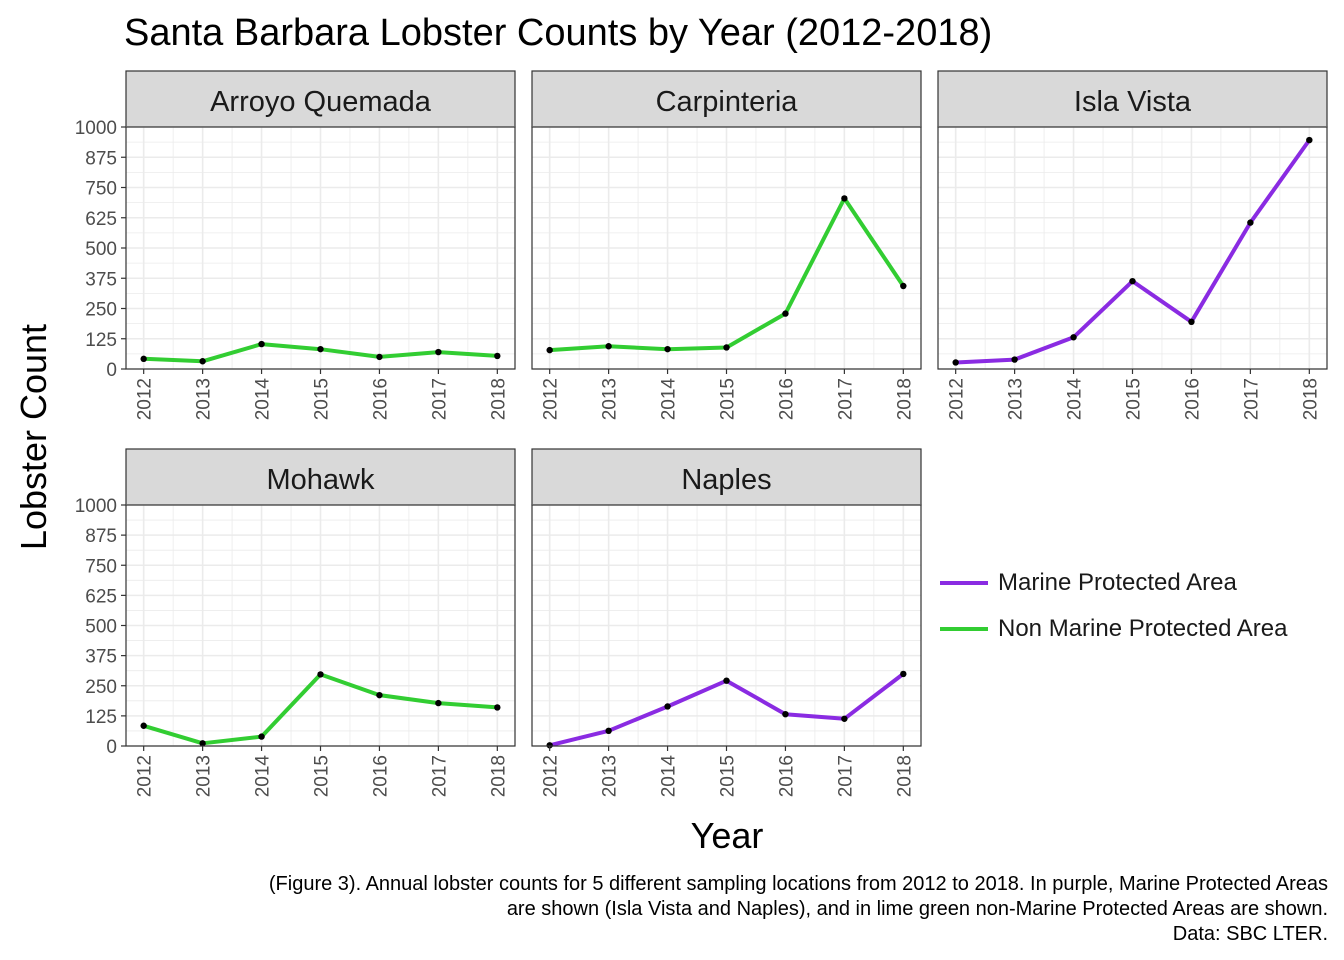 This screenshot has height=960, width=1344. What do you see at coordinates (33, 437) in the screenshot?
I see `y-axis-title: Lobster Count` at bounding box center [33, 437].